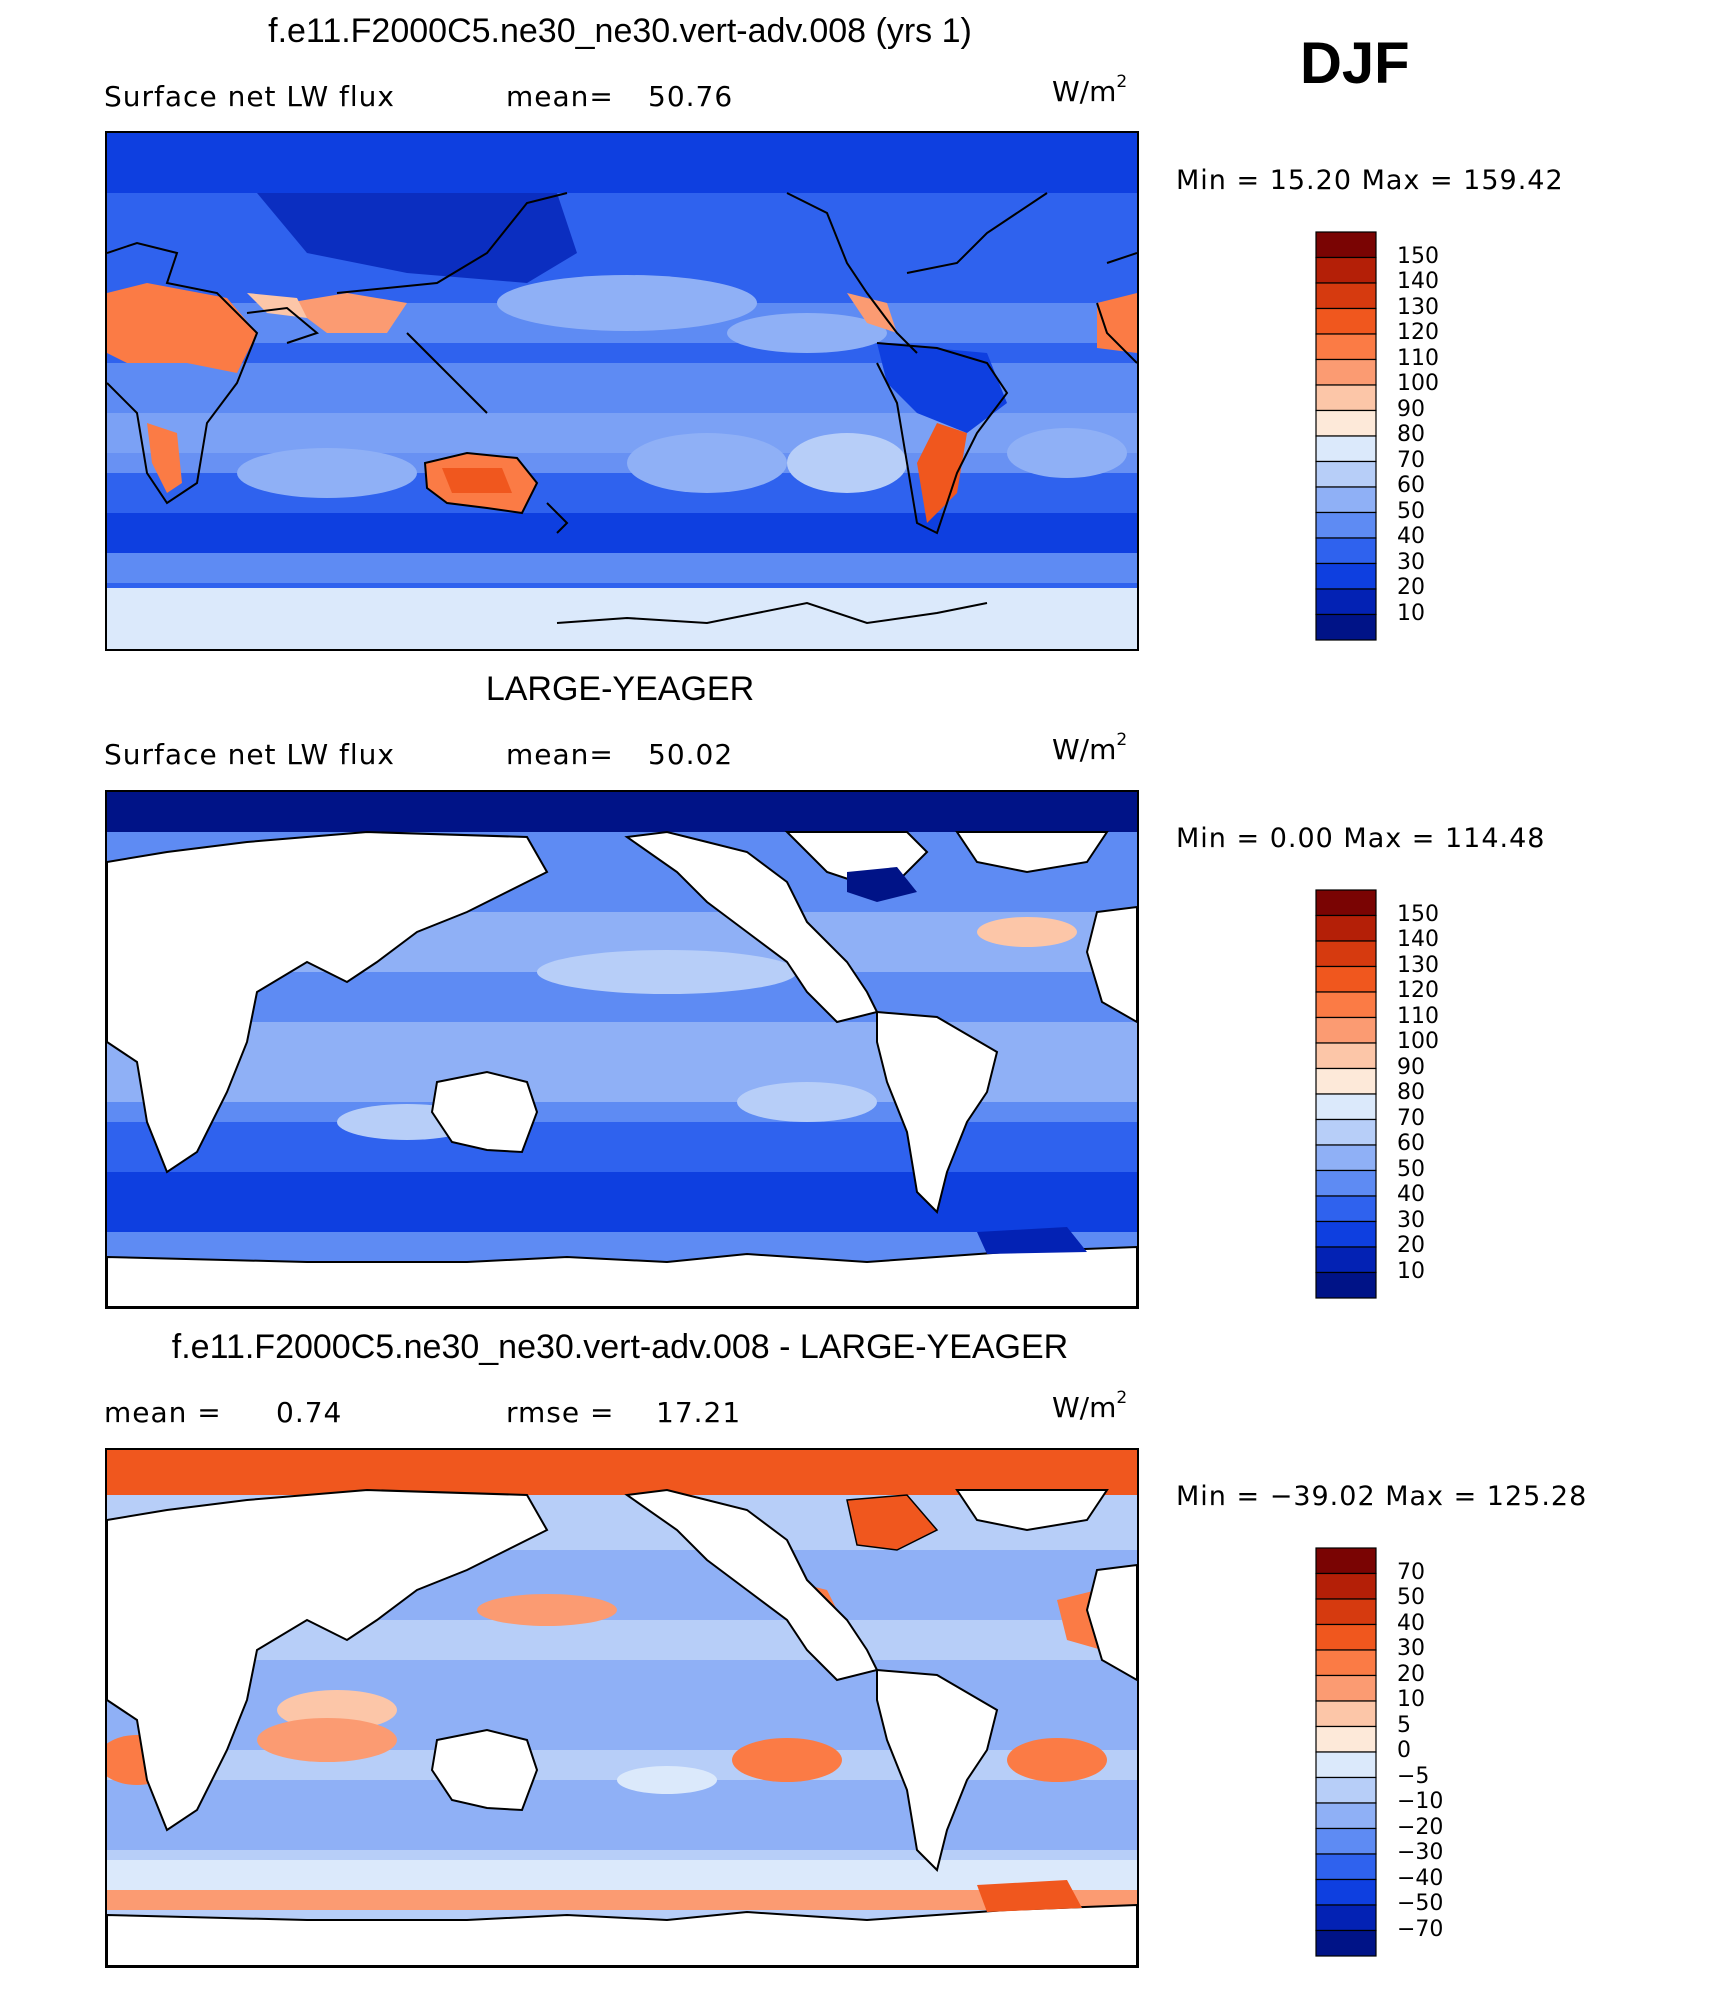  What do you see at coordinates (249, 754) in the screenshot?
I see `panel2-variable-label: Surface net LW flux` at bounding box center [249, 754].